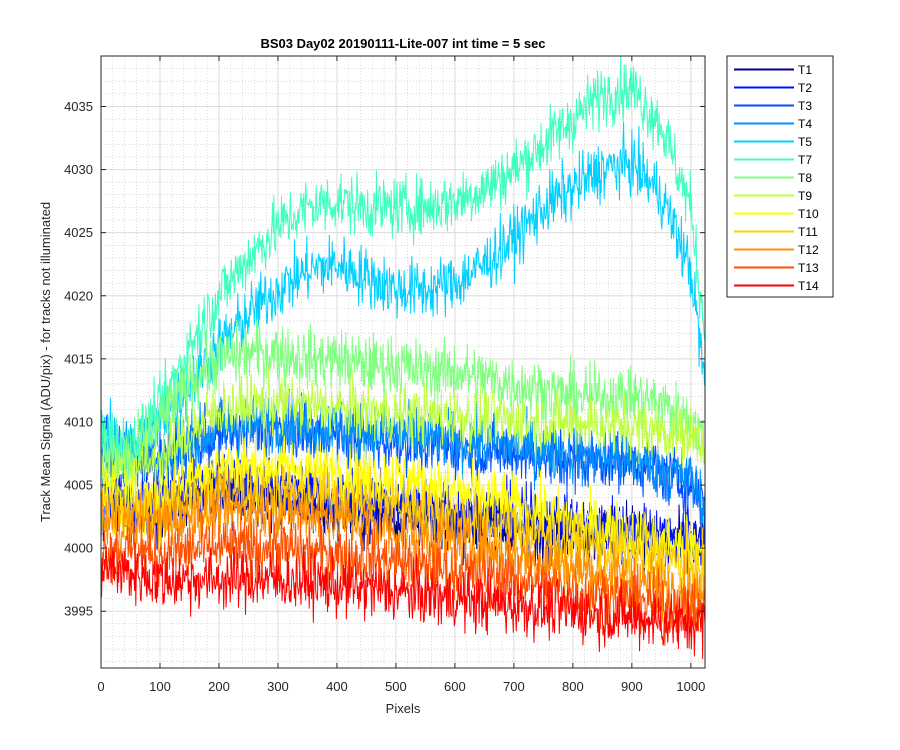 This screenshot has height=750, width=900. Describe the element at coordinates (160, 686) in the screenshot. I see `x-tick-label: 100` at that location.